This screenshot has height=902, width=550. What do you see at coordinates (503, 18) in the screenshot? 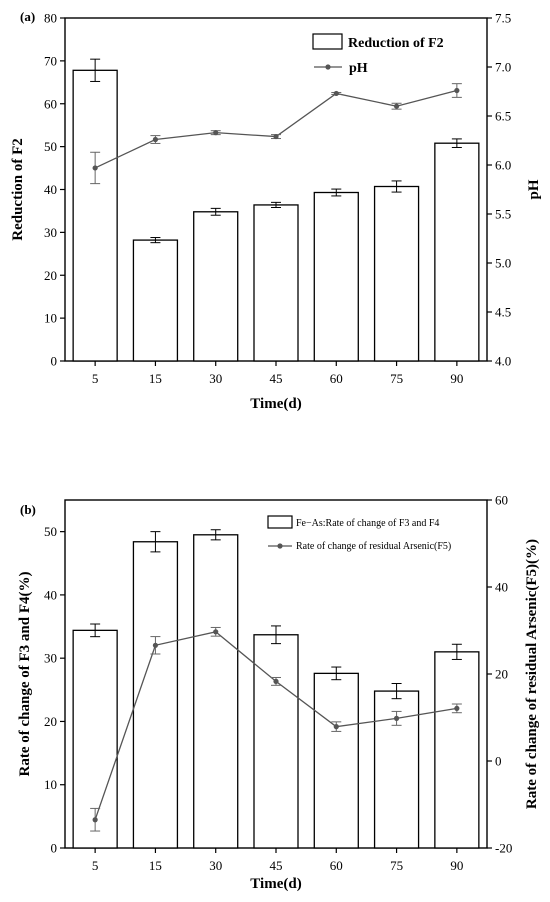
I see `right-tick-label: 7.5` at bounding box center [503, 18].